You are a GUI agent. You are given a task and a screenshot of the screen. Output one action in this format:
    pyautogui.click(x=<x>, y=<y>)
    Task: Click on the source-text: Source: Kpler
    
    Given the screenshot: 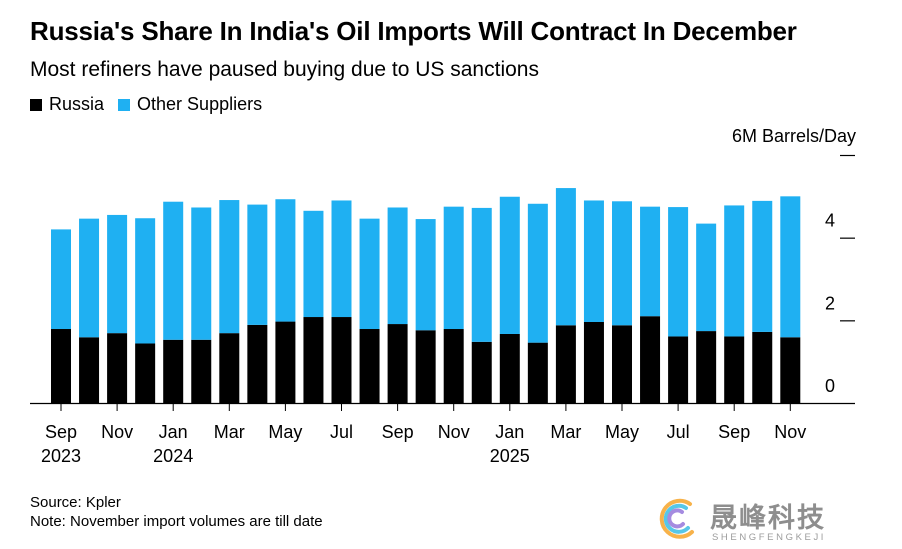 What is the action you would take?
    pyautogui.click(x=75, y=502)
    